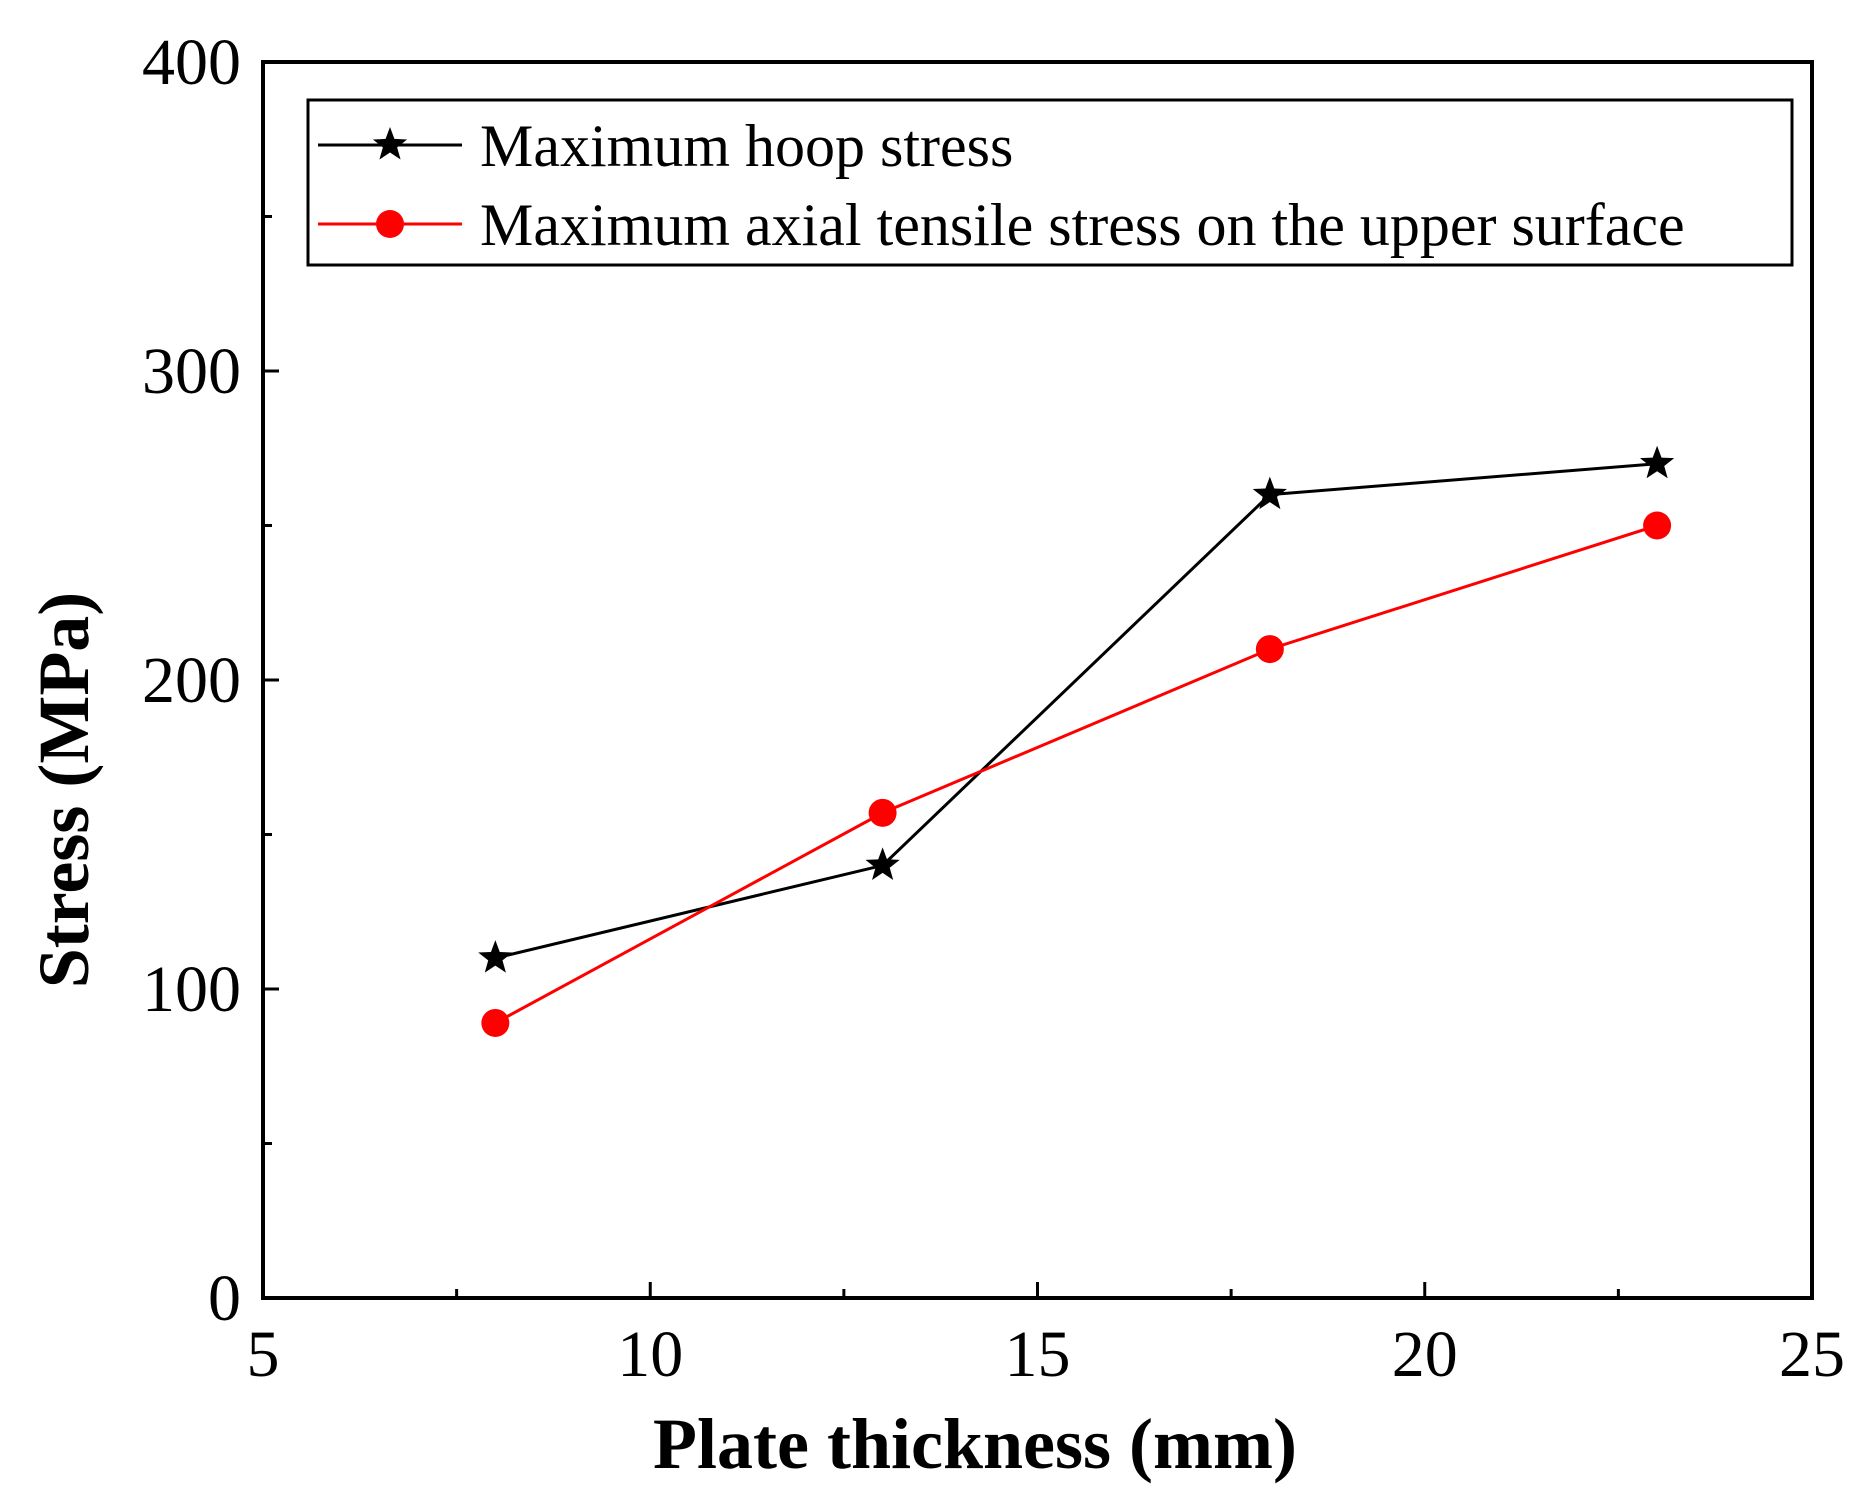 The image size is (1875, 1506). Describe the element at coordinates (224, 1298) in the screenshot. I see `y-tick-label: 0` at that location.